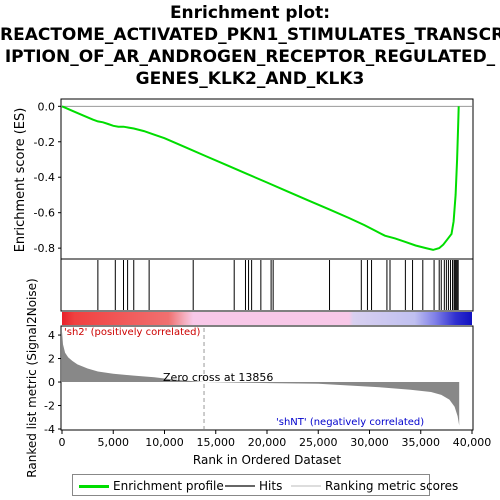  I want to click on hit-lines, so click(278, 285).